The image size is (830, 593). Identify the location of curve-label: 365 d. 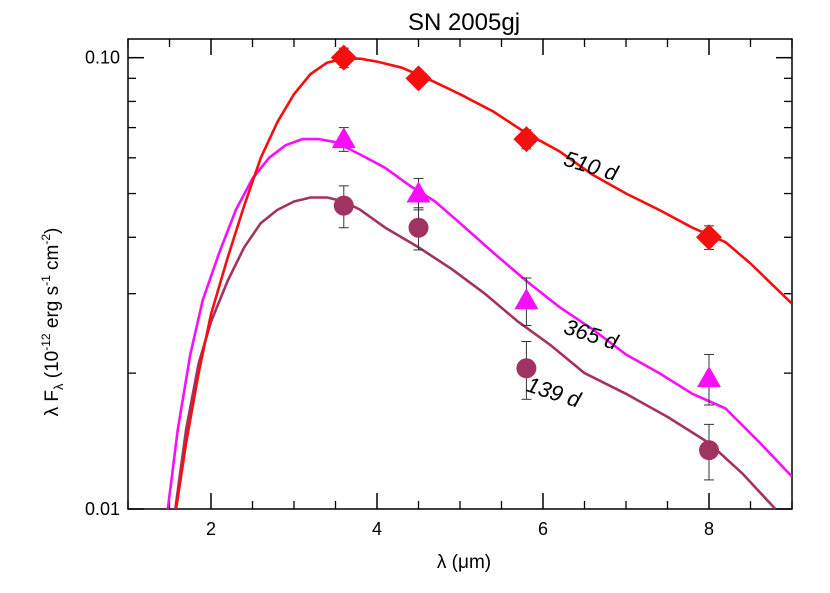
(591, 334).